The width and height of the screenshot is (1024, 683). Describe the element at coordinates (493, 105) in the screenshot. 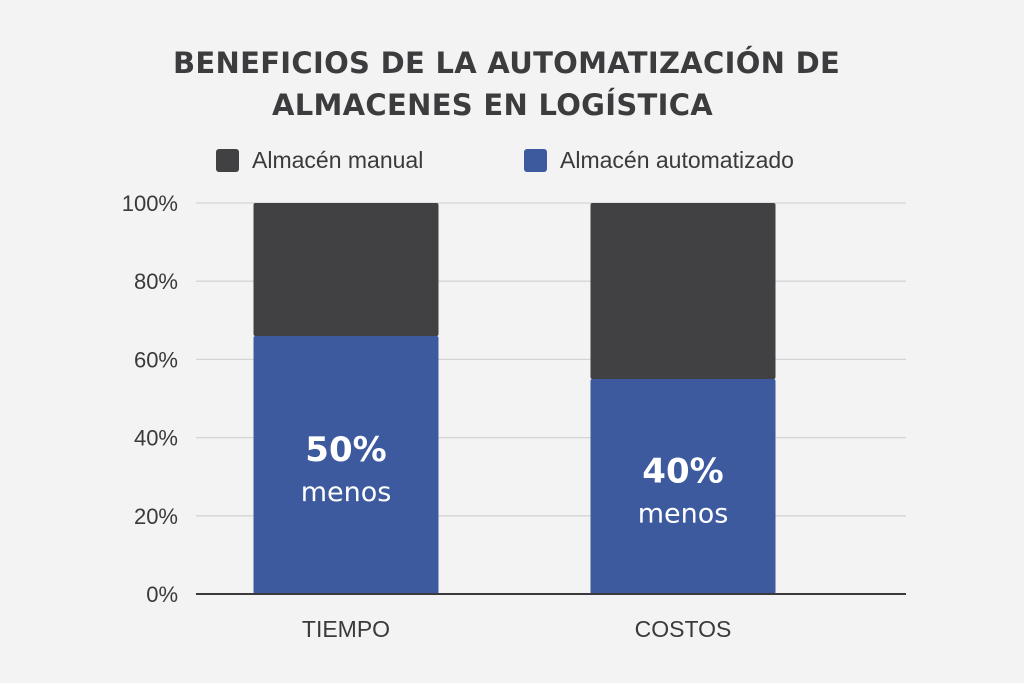

I see `chart-title-line-2: ALMACENES EN LOGÍSTICA` at that location.